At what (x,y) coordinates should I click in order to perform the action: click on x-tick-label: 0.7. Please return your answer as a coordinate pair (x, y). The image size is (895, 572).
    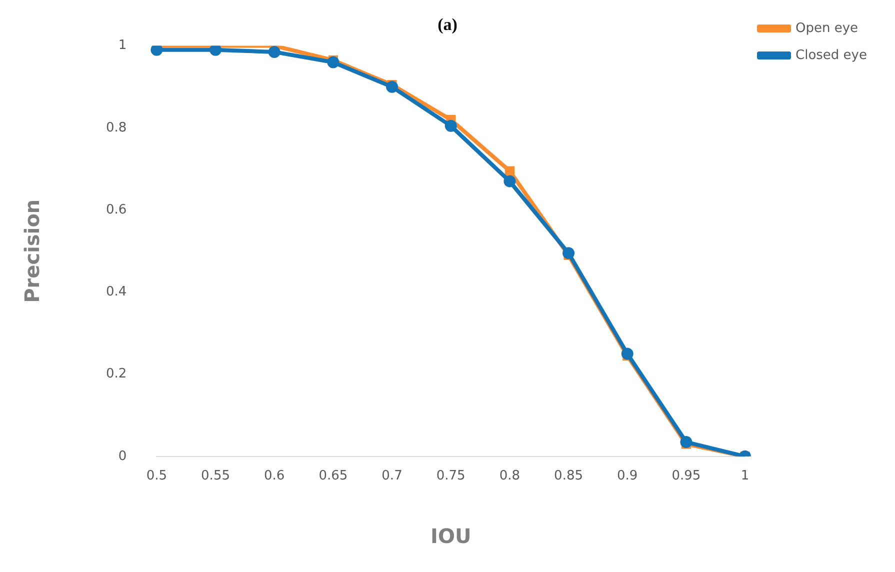
    Looking at the image, I should click on (392, 476).